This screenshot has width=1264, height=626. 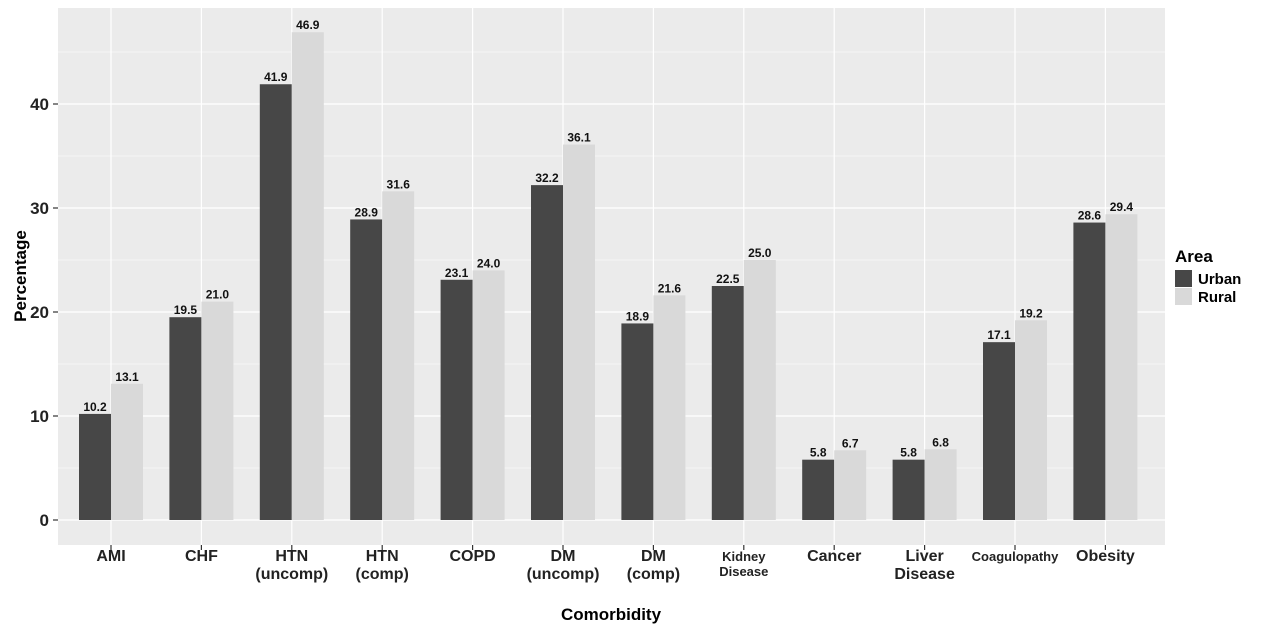 What do you see at coordinates (472, 556) in the screenshot?
I see `x-tick-label: COPD` at bounding box center [472, 556].